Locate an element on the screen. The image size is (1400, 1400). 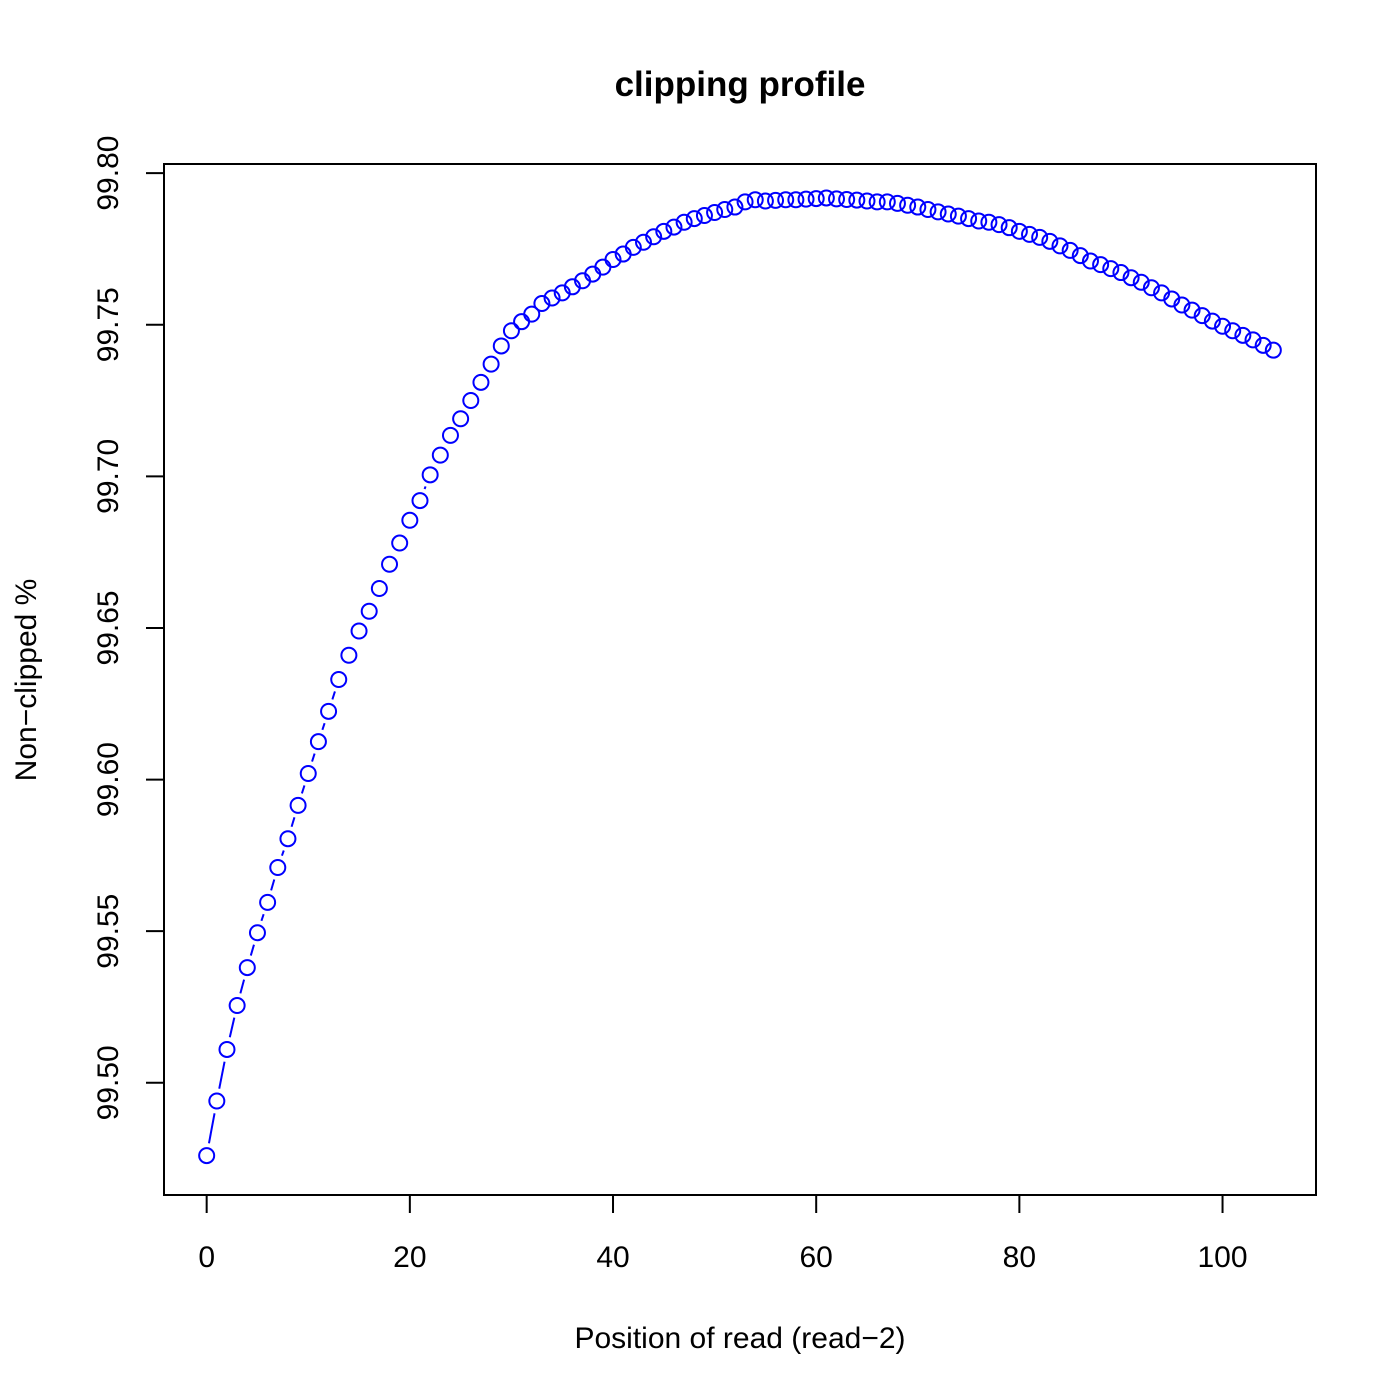
y-axis: 99.50 99.55 99.60 99.65 99.70 99.75 99.80 is located at coordinates (128, 628).